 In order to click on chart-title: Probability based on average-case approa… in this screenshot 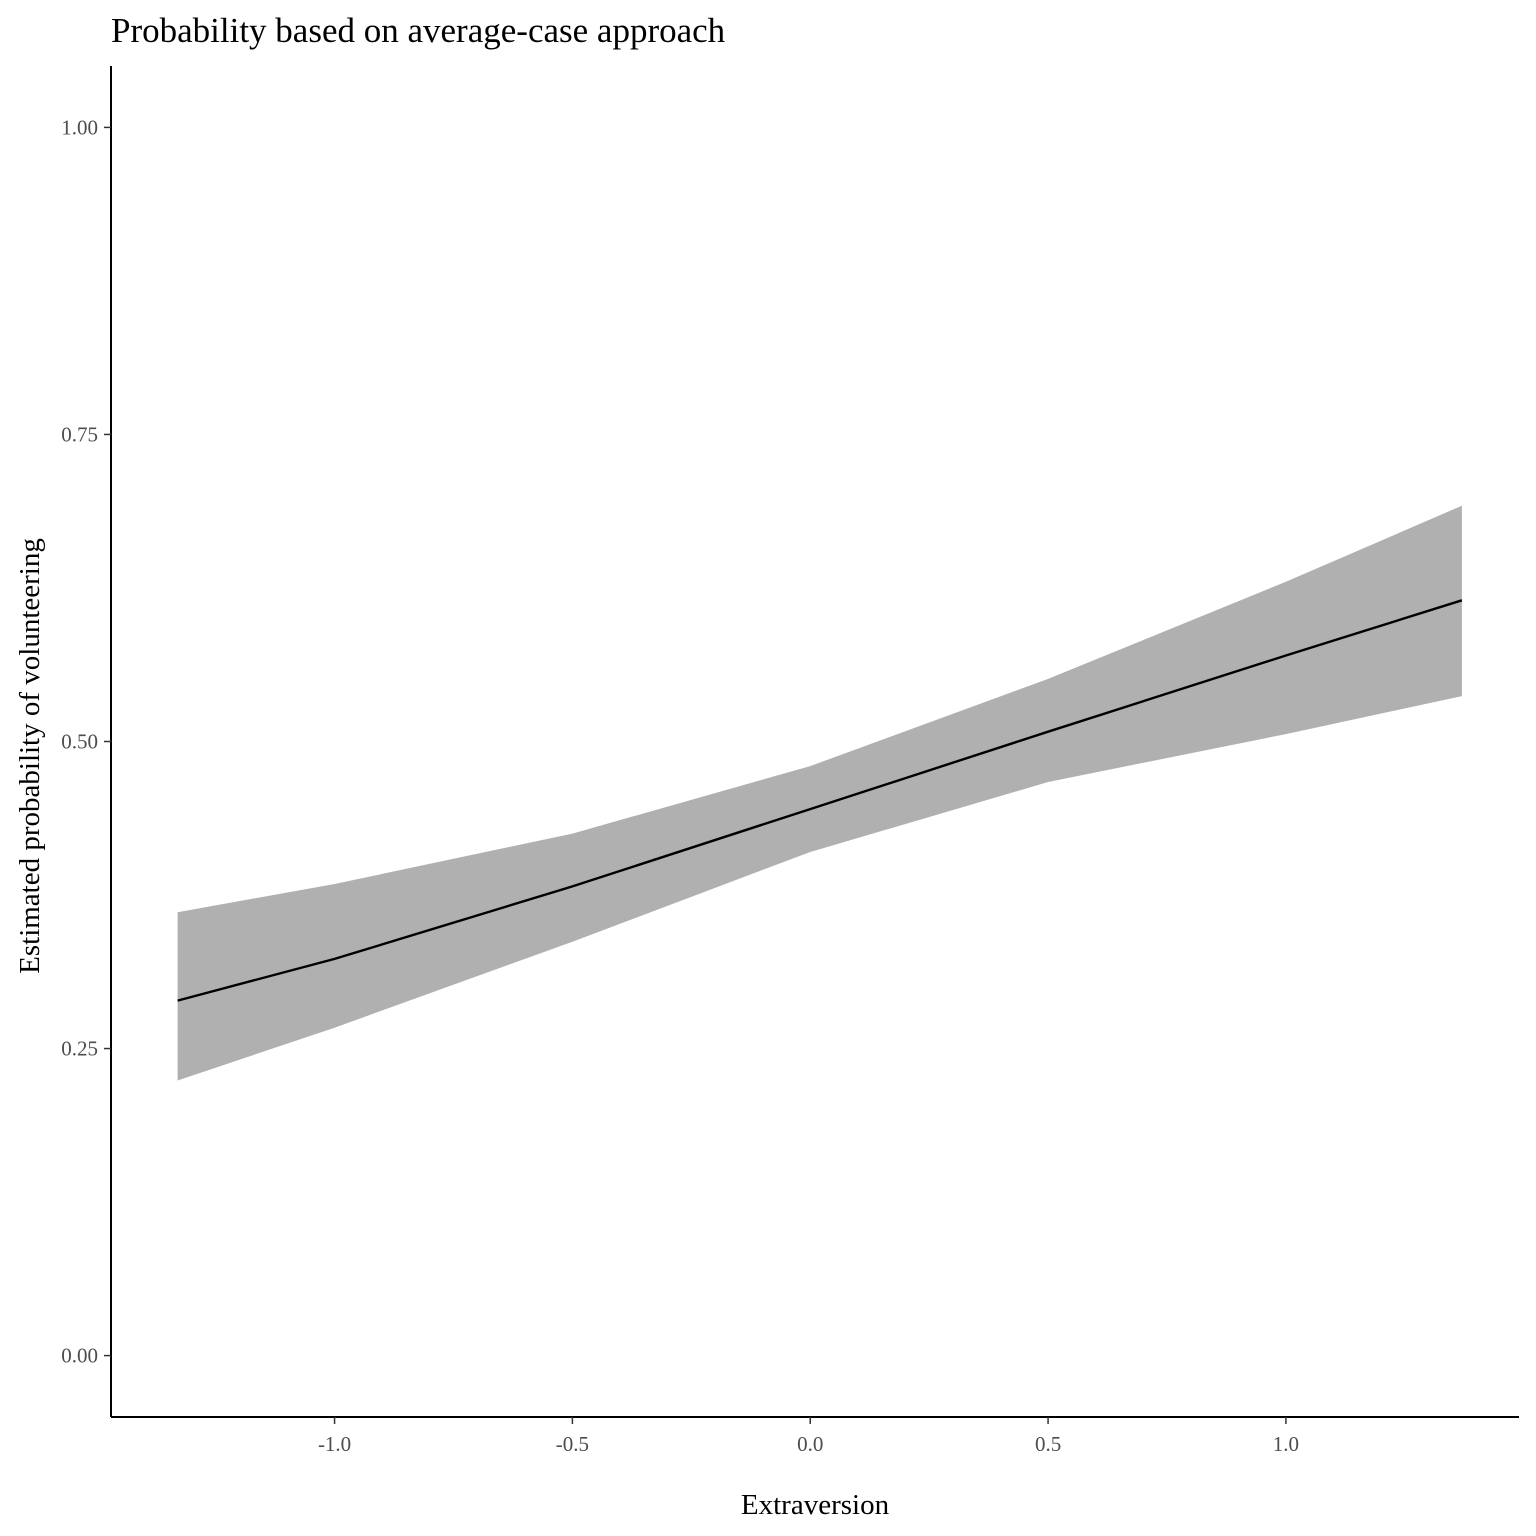, I will do `click(418, 30)`.